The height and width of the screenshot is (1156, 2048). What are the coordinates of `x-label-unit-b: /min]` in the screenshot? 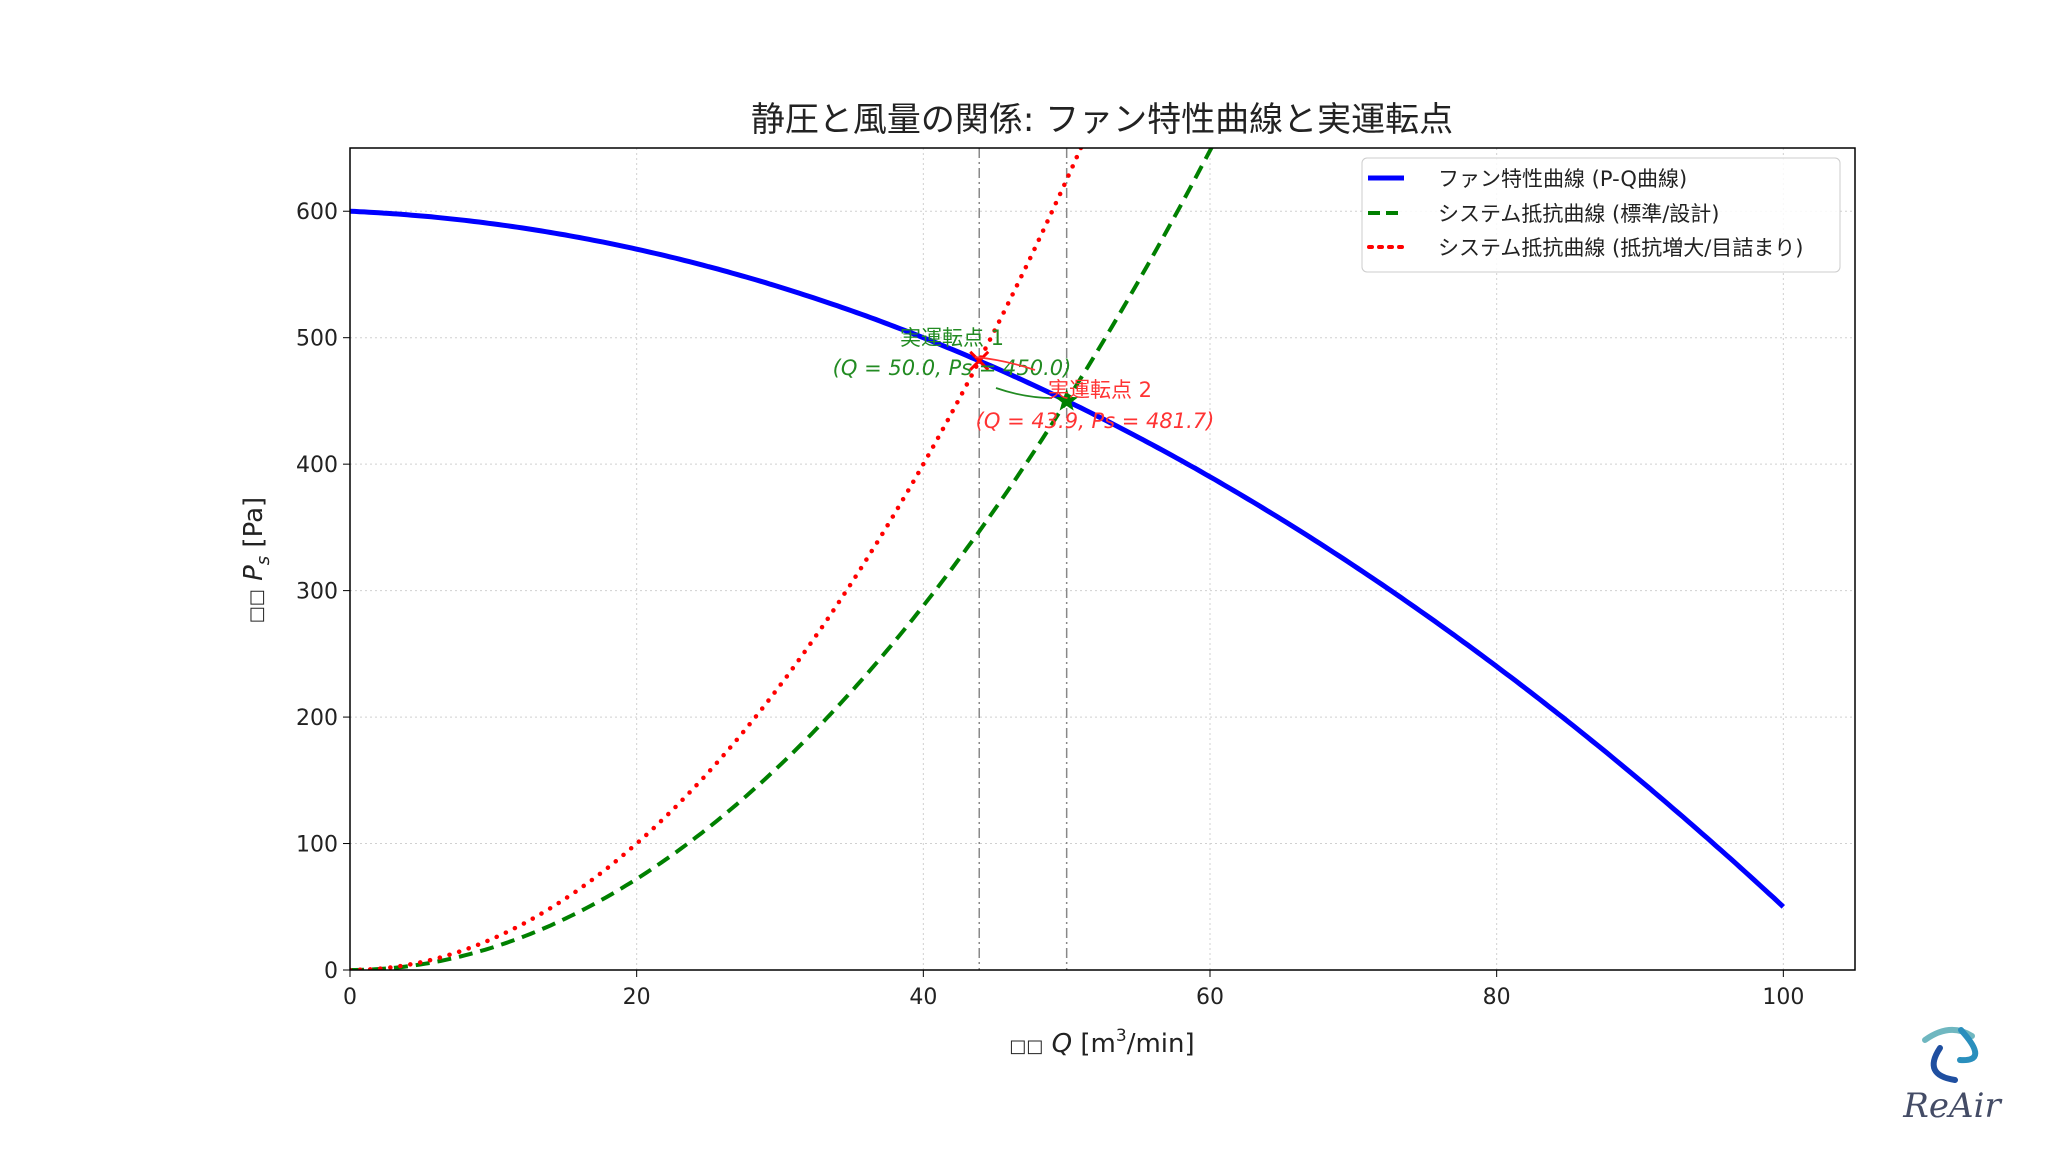 It's located at (1161, 1044).